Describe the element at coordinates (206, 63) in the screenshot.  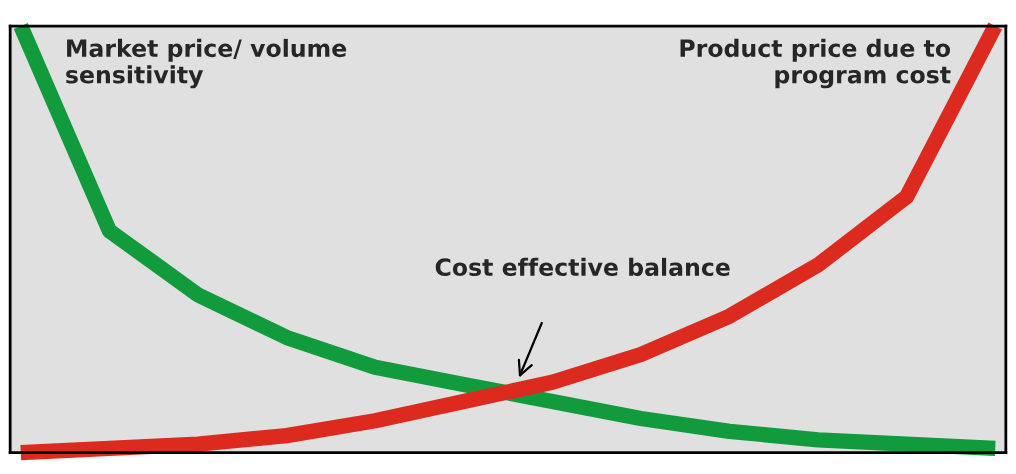
I see `series-label: Market price/ volume sensitivity` at that location.